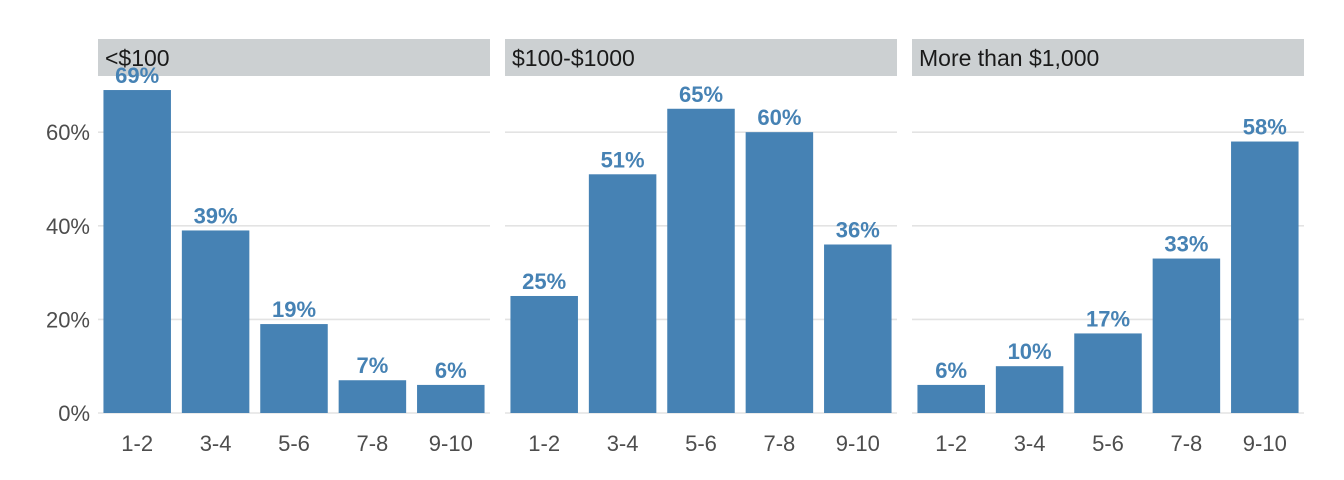 Image resolution: width=1344 pixels, height=480 pixels. I want to click on panel-title: <$100, so click(137, 58).